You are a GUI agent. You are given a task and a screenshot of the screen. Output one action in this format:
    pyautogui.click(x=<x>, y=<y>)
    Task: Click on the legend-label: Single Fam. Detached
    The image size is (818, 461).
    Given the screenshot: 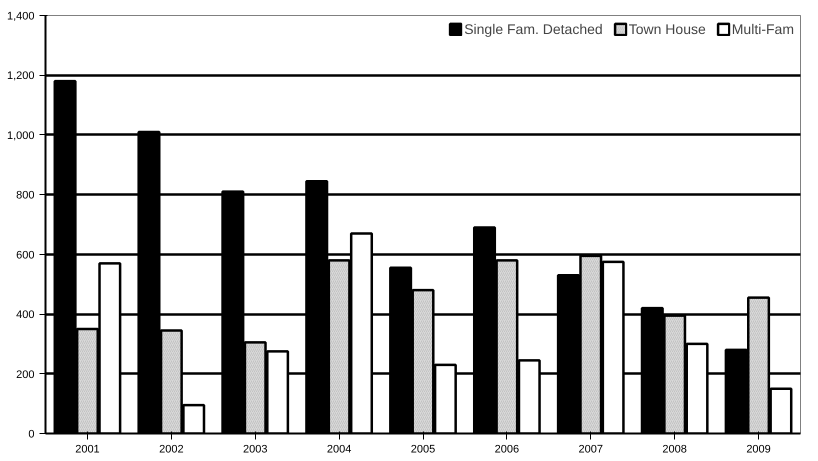 What is the action you would take?
    pyautogui.click(x=533, y=29)
    